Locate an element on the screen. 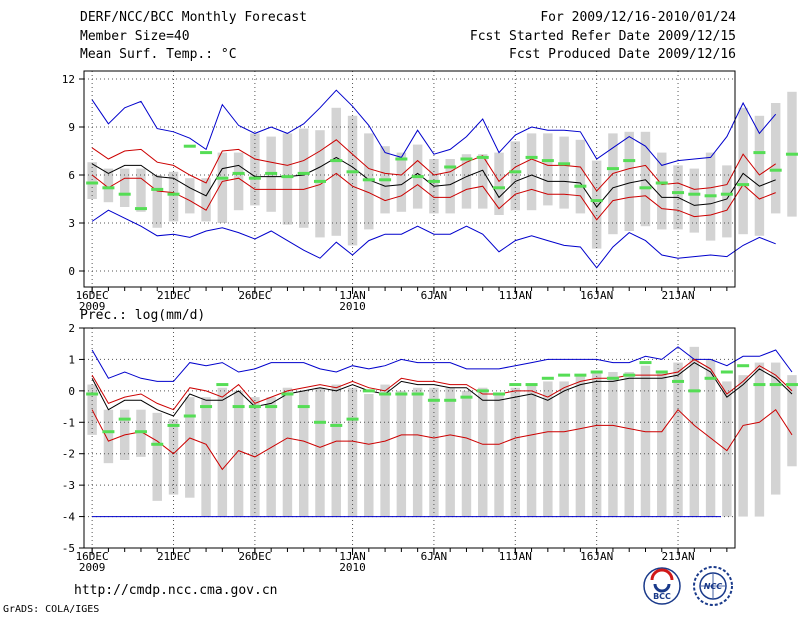 The height and width of the screenshot is (618, 800). member-size: Member Size=40 is located at coordinates (135, 36).